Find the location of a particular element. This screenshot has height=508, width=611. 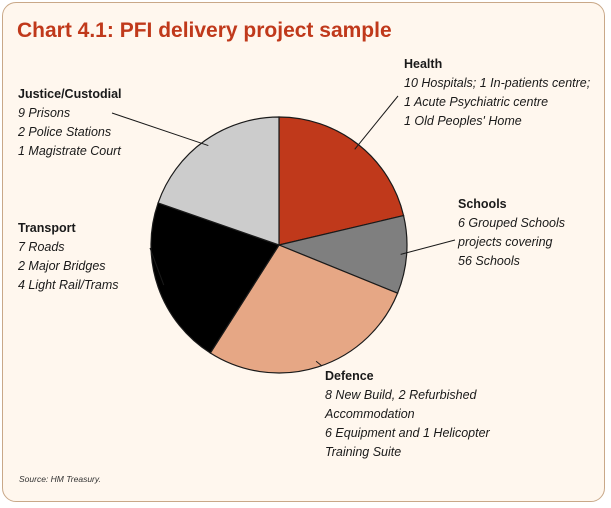

pie-slice-transport is located at coordinates (215, 278).